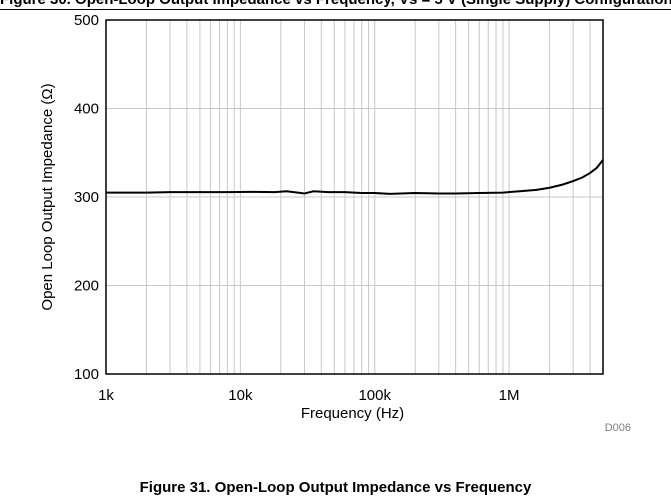  What do you see at coordinates (335, 9) in the screenshot?
I see `header-rule` at bounding box center [335, 9].